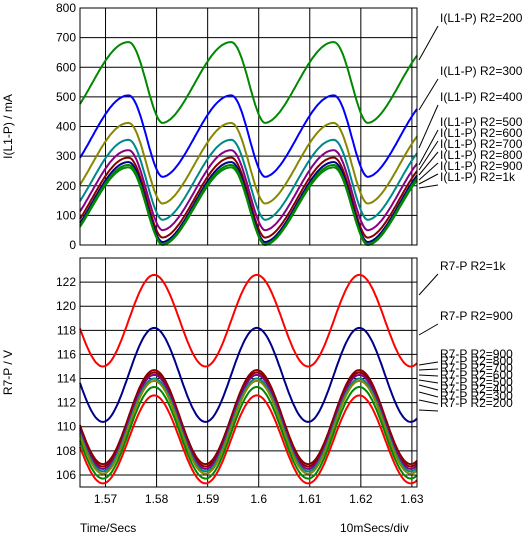 The height and width of the screenshot is (540, 525). Describe the element at coordinates (72, 245) in the screenshot. I see `y-tick-label: 0` at that location.